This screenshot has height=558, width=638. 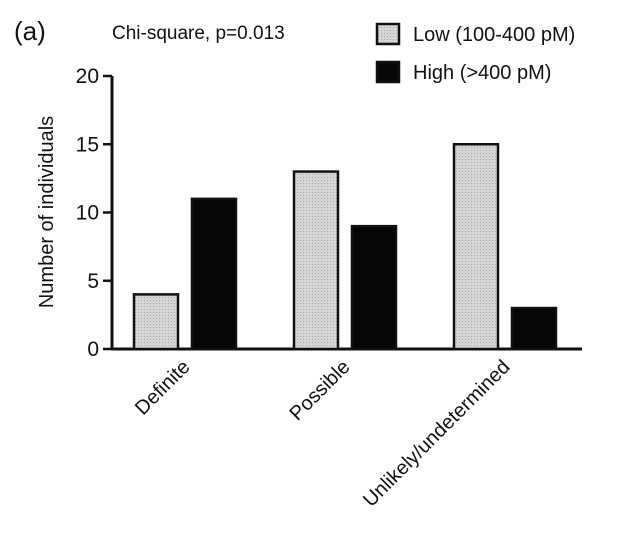 I want to click on bar-high-definite, so click(x=214, y=274).